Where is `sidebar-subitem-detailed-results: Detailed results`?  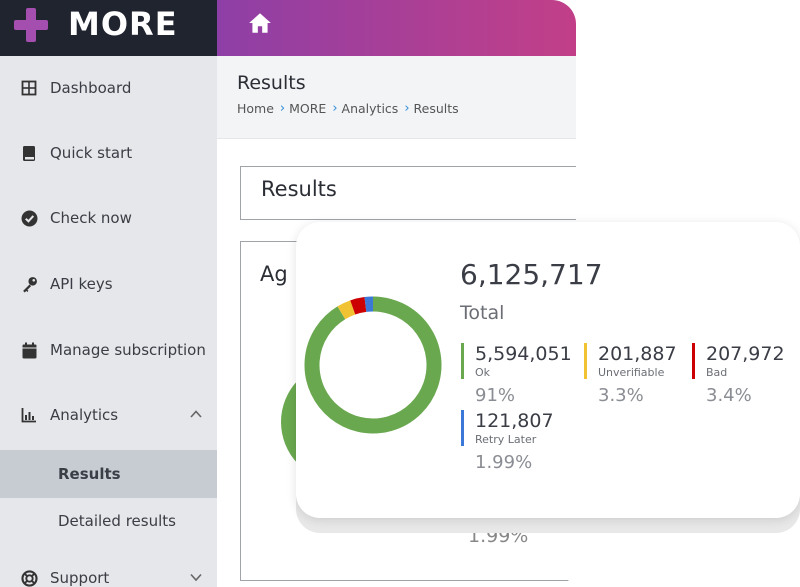 sidebar-subitem-detailed-results: Detailed results is located at coordinates (108, 521).